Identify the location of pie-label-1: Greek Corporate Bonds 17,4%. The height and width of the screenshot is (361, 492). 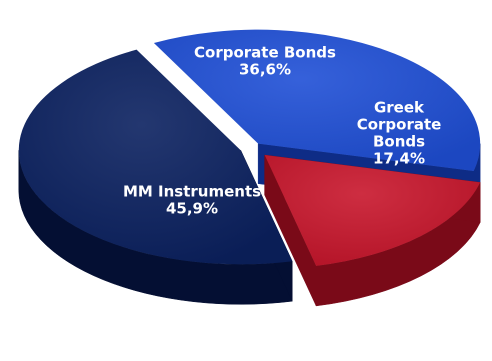
(399, 133).